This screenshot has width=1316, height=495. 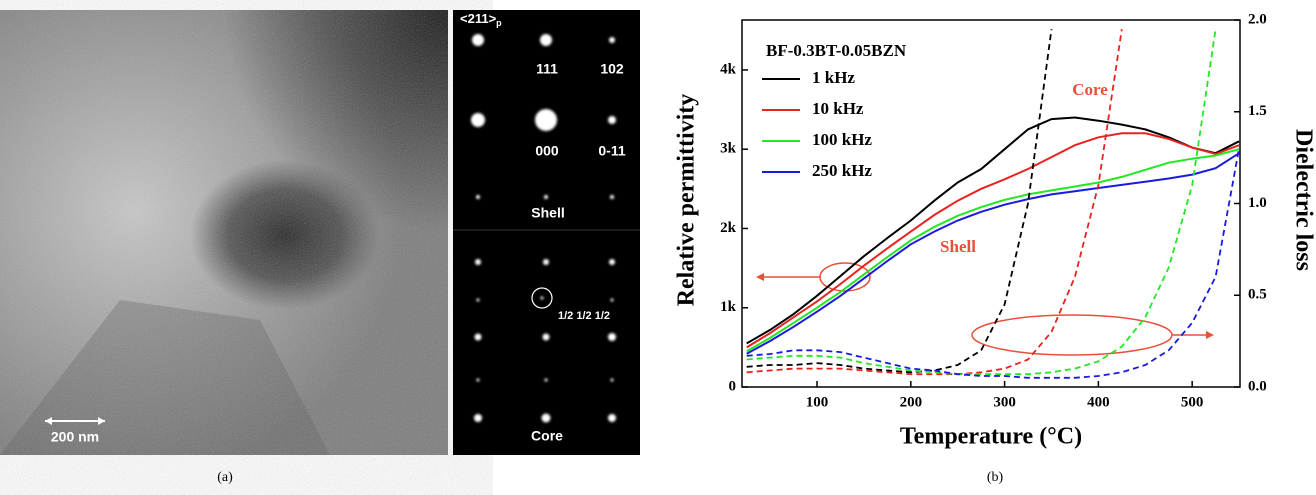 I want to click on legend-label: 100 kHz, so click(x=842, y=139).